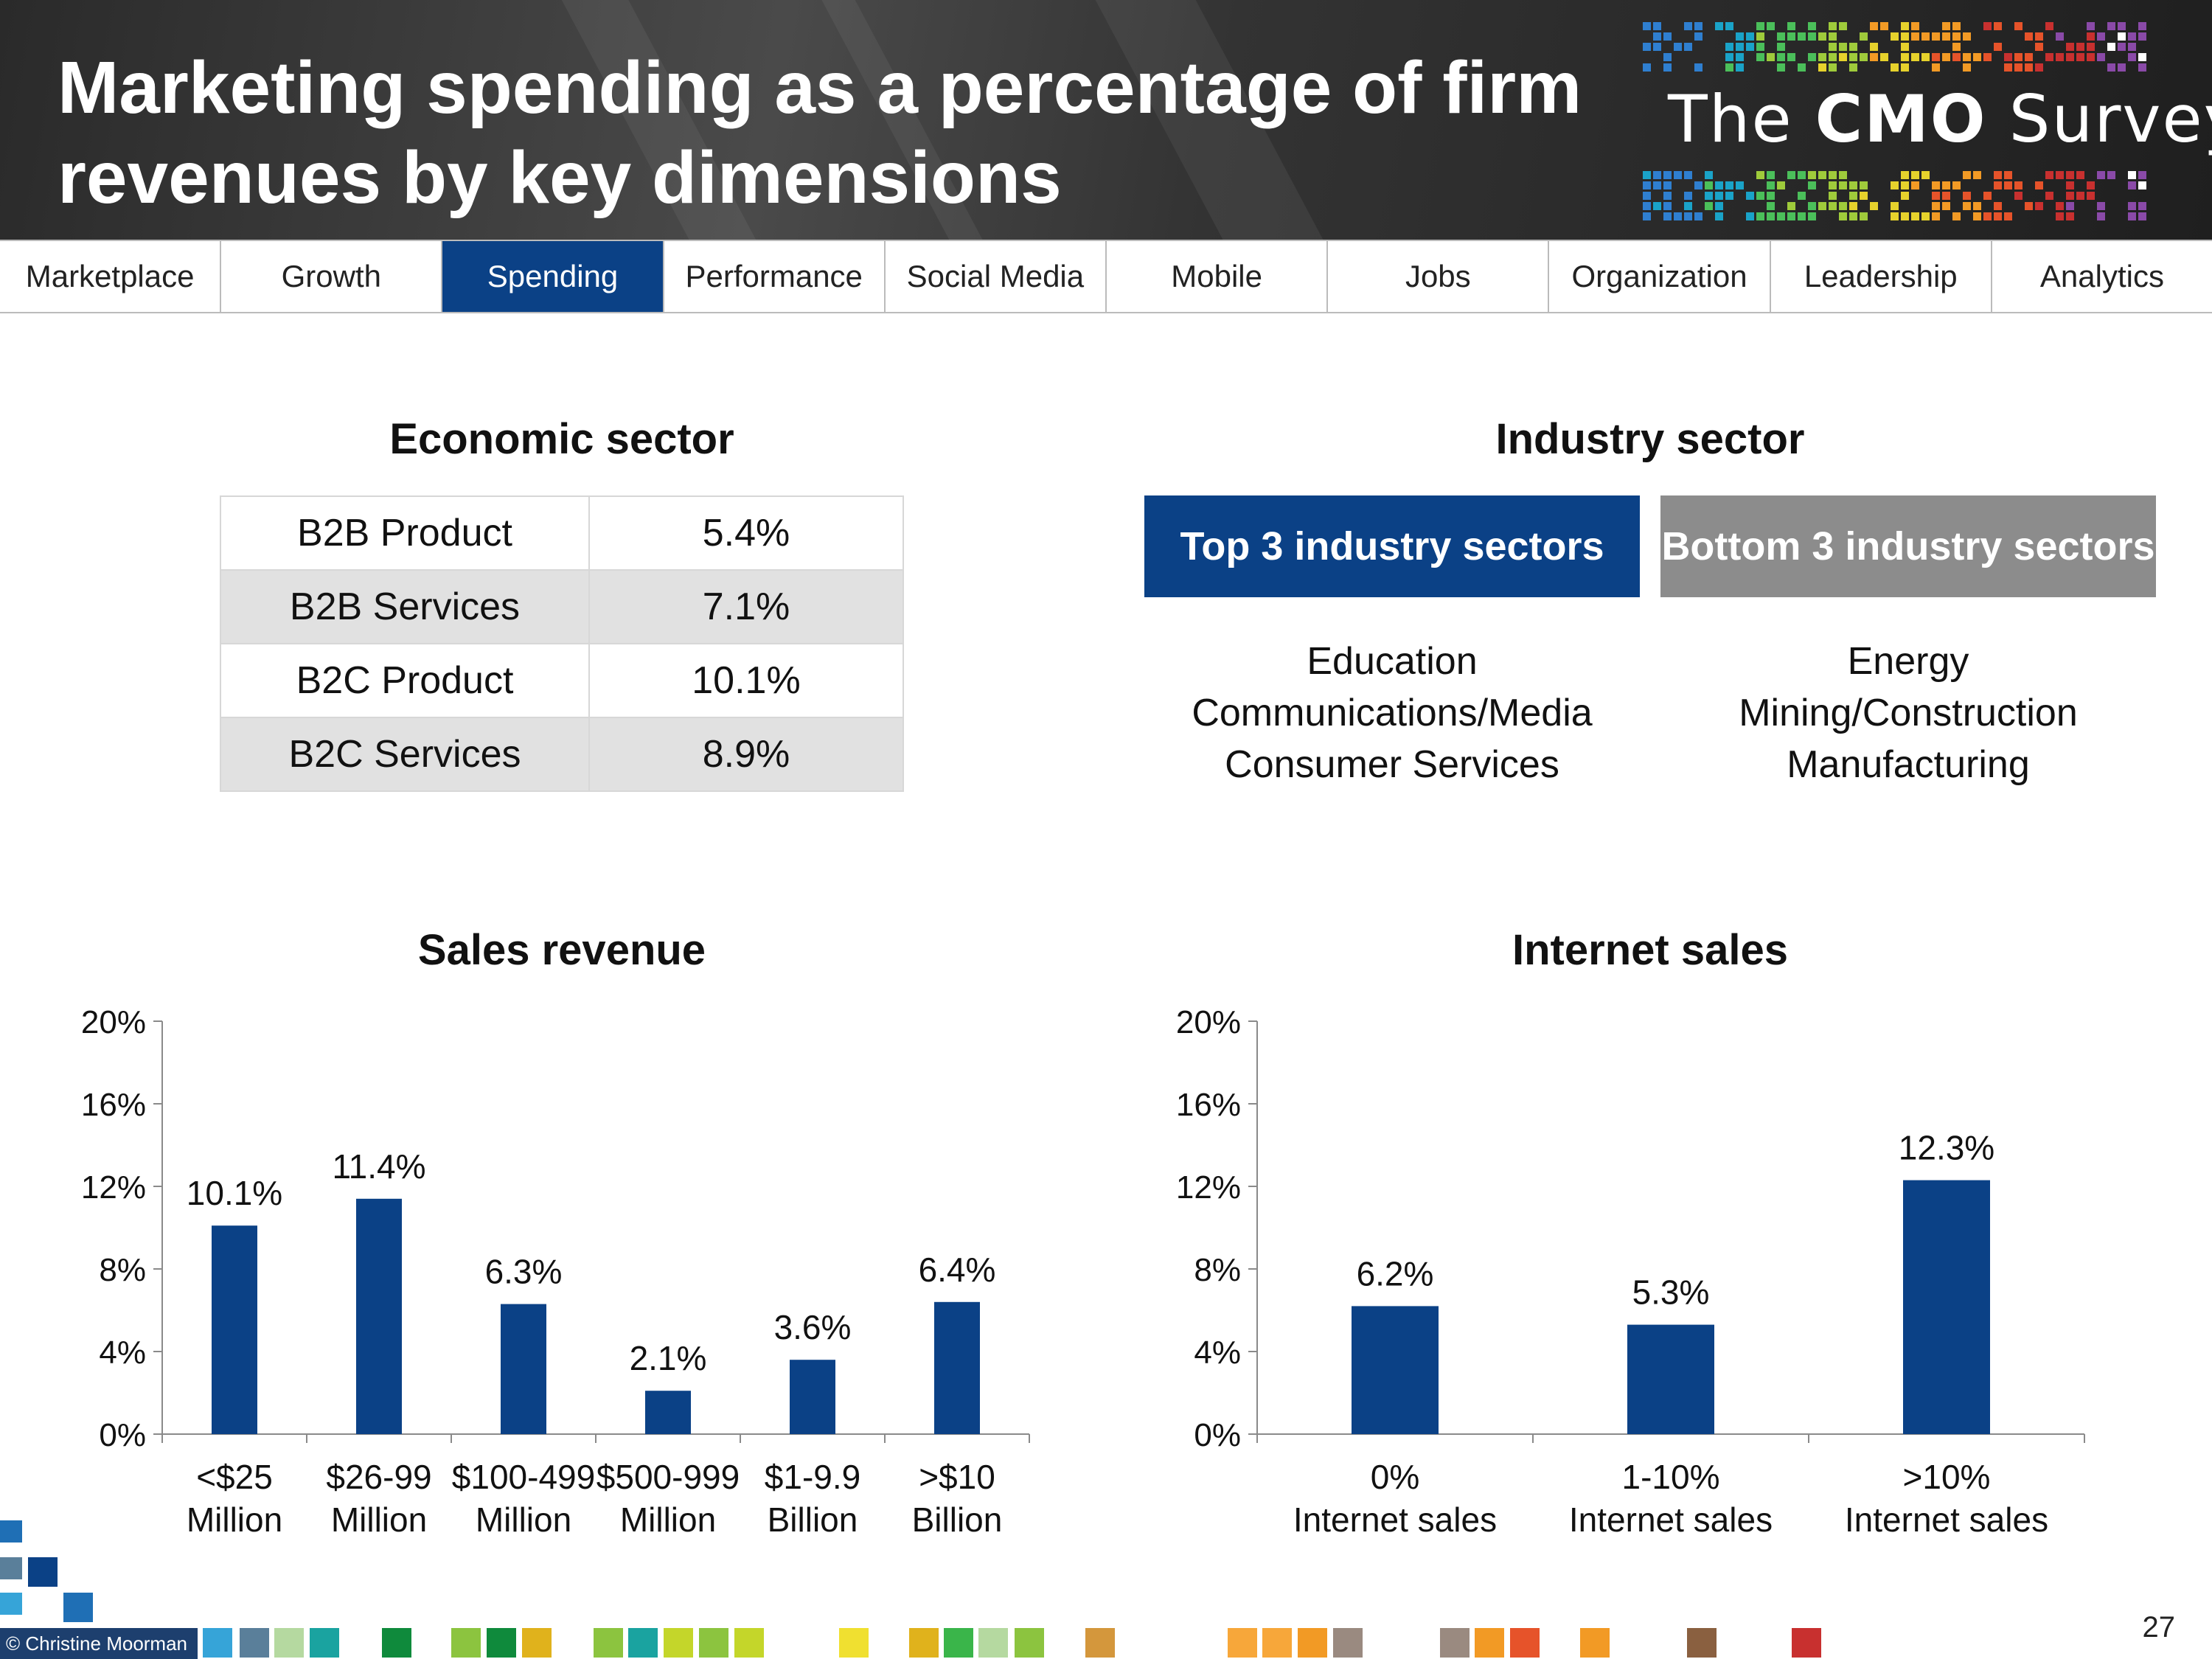 The image size is (2212, 1659). Describe the element at coordinates (775, 276) in the screenshot. I see `nav-tab-performance: Performance` at that location.